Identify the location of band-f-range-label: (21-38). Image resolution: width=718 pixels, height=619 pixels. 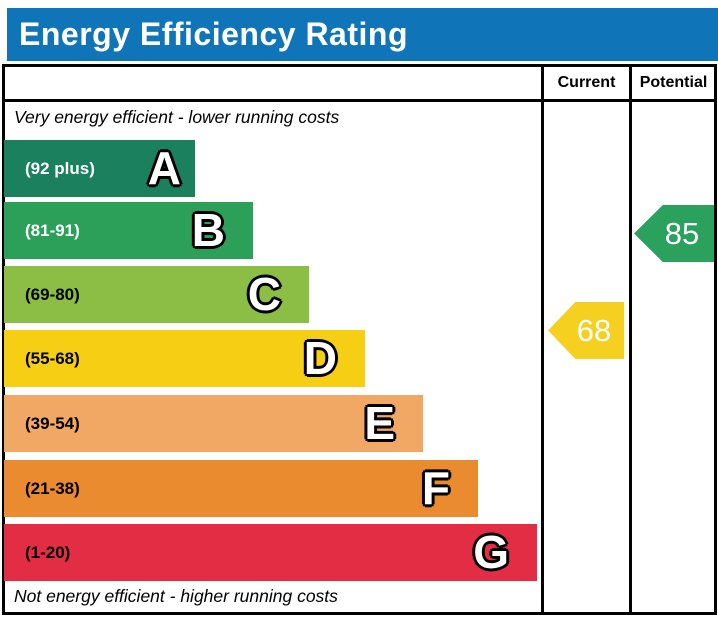
(52, 488).